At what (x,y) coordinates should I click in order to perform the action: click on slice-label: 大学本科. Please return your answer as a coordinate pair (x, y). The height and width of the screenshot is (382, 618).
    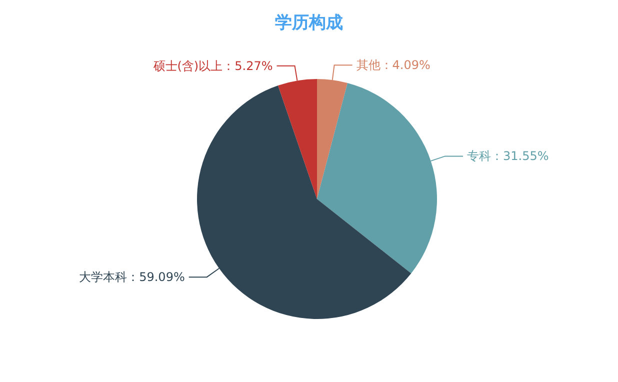
    Looking at the image, I should click on (103, 277).